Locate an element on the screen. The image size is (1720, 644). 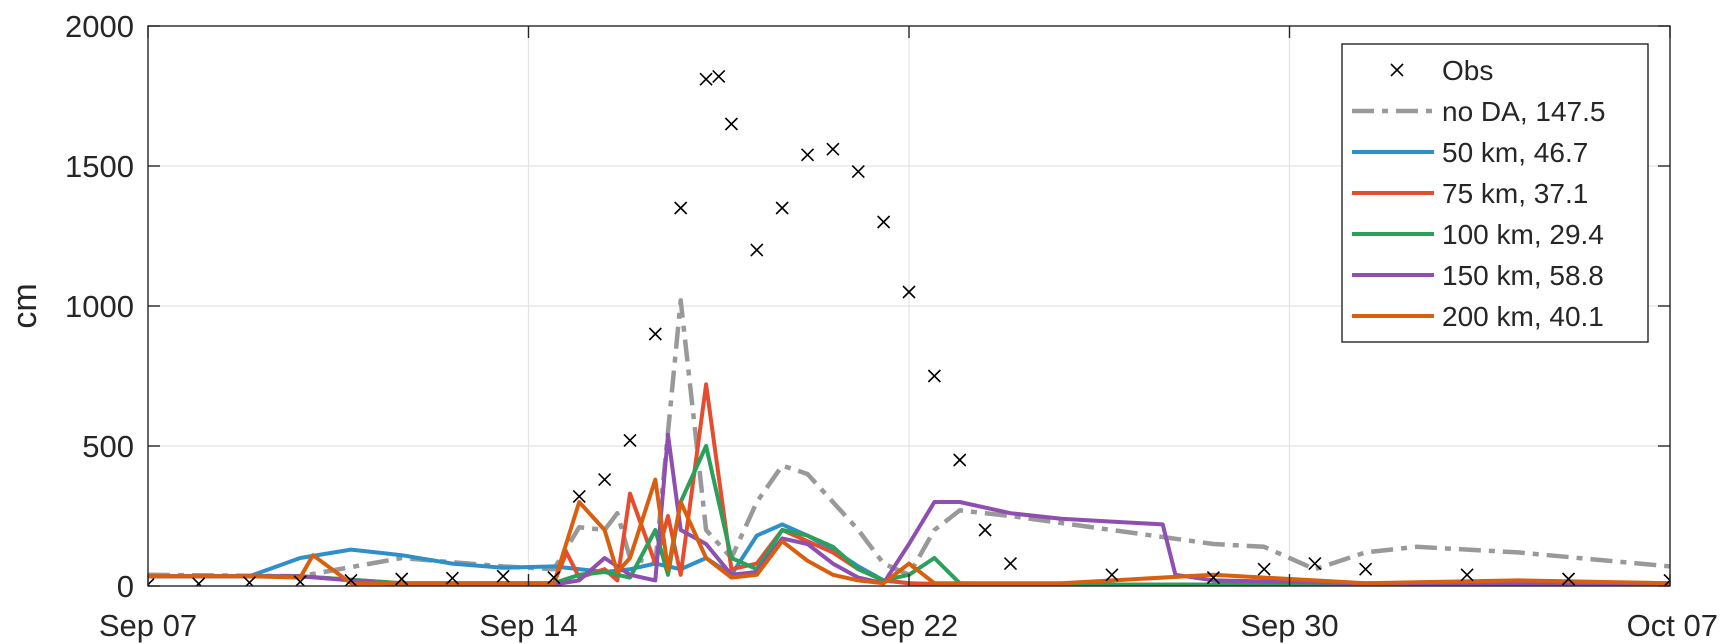
x-tick-label: Sep 14 is located at coordinates (528, 625).